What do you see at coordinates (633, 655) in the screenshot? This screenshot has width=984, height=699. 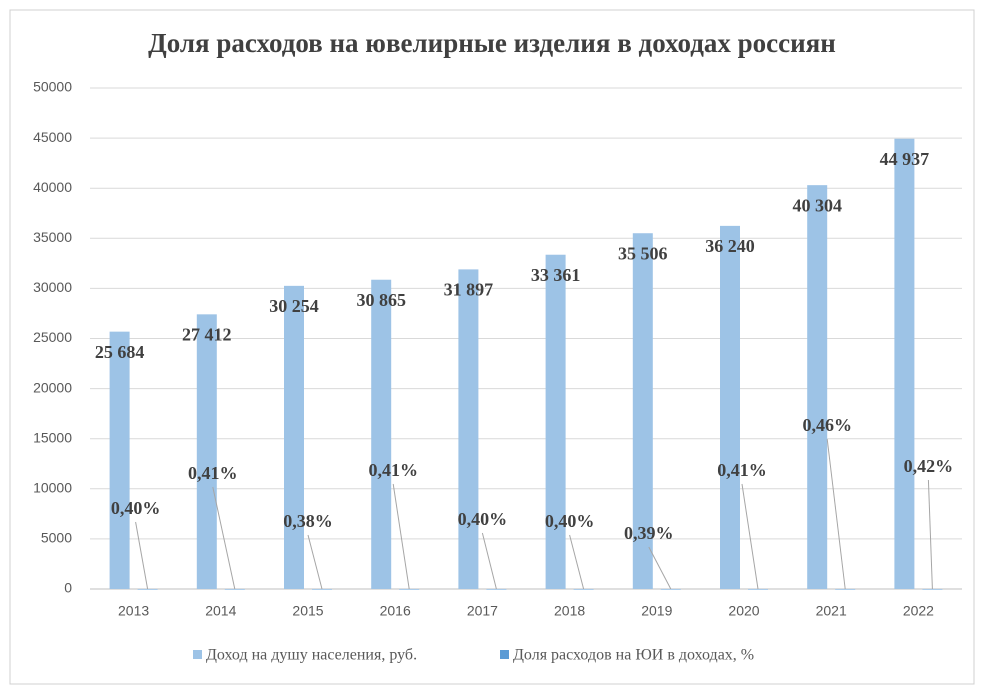 I see `legend-label: Доля расходов на ЮИ в доходах, %` at bounding box center [633, 655].